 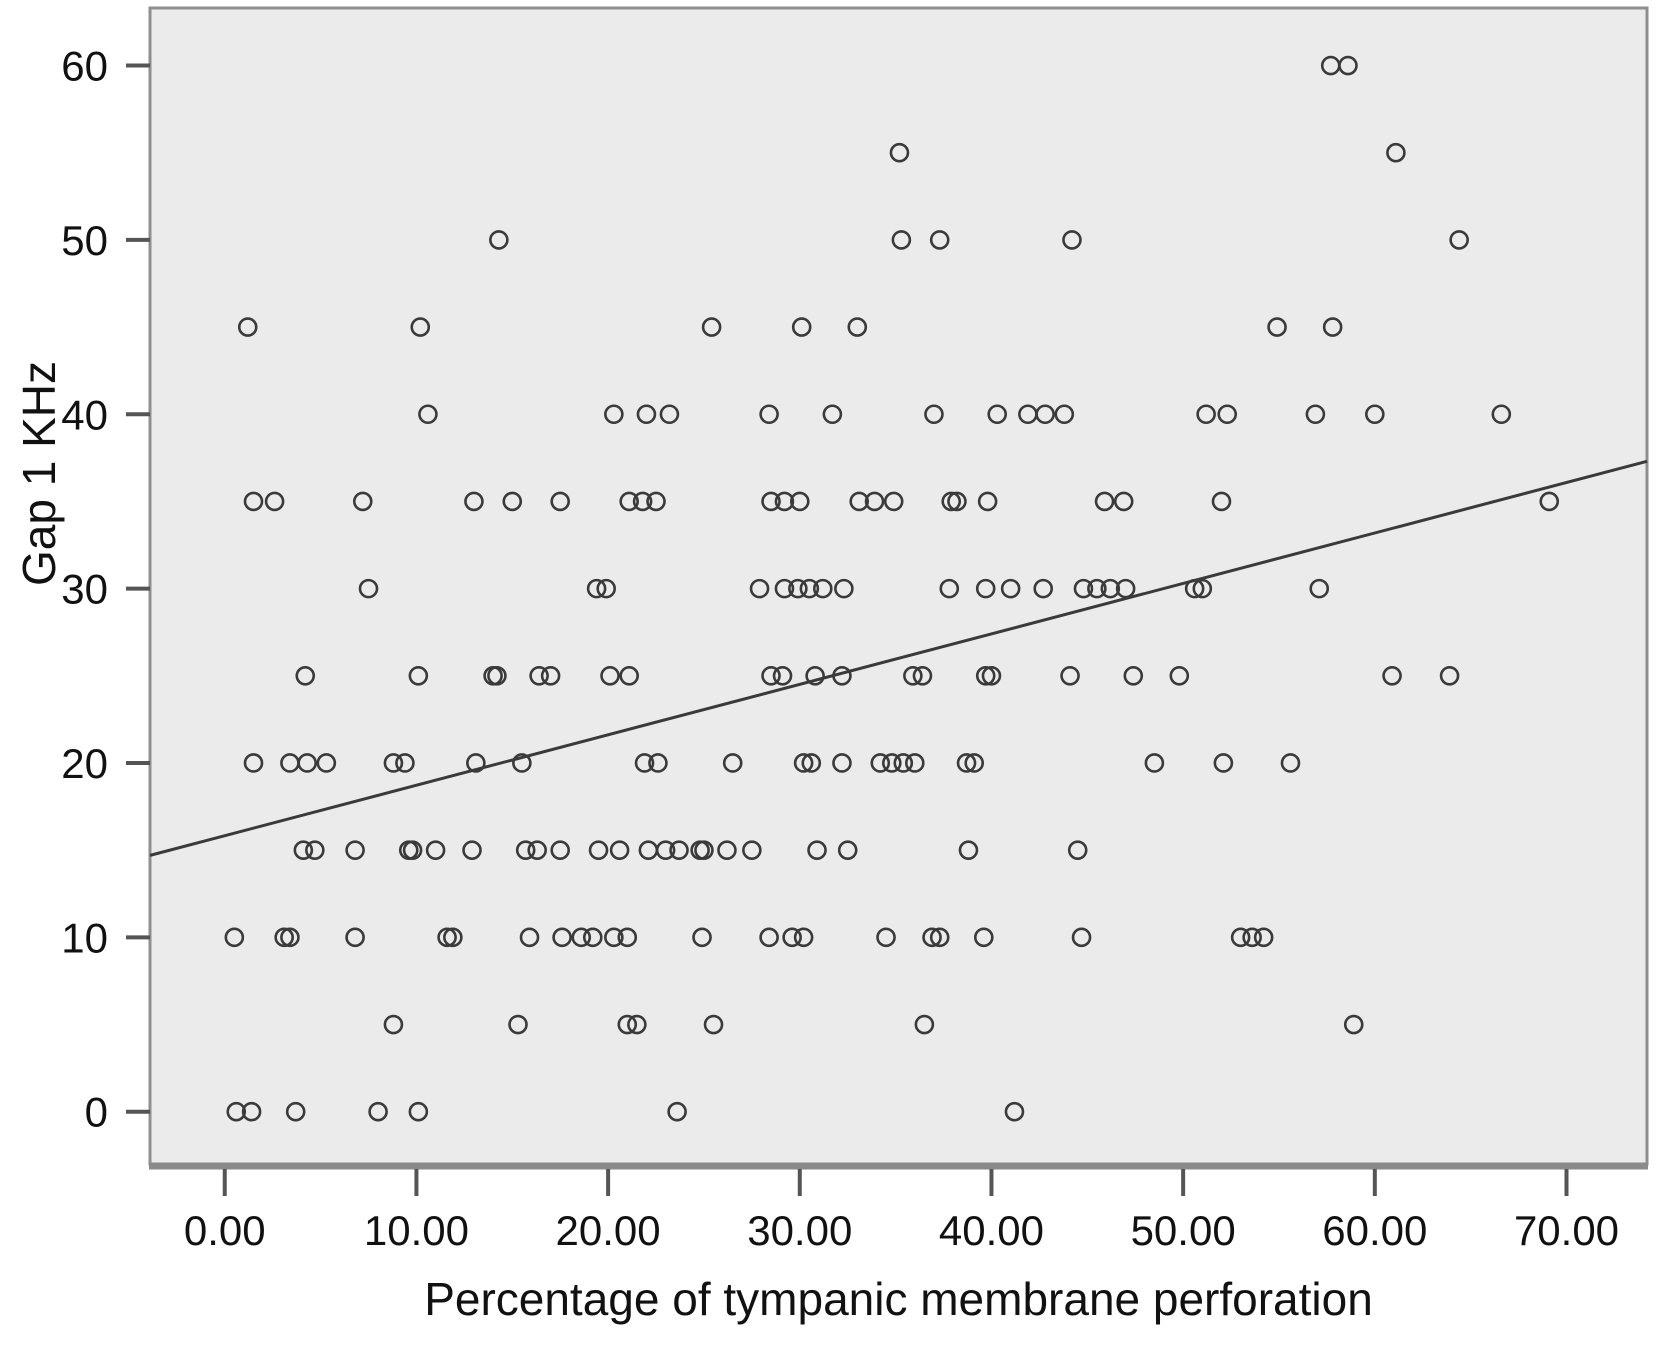 What do you see at coordinates (84, 240) in the screenshot?
I see `y-tick-label: 50` at bounding box center [84, 240].